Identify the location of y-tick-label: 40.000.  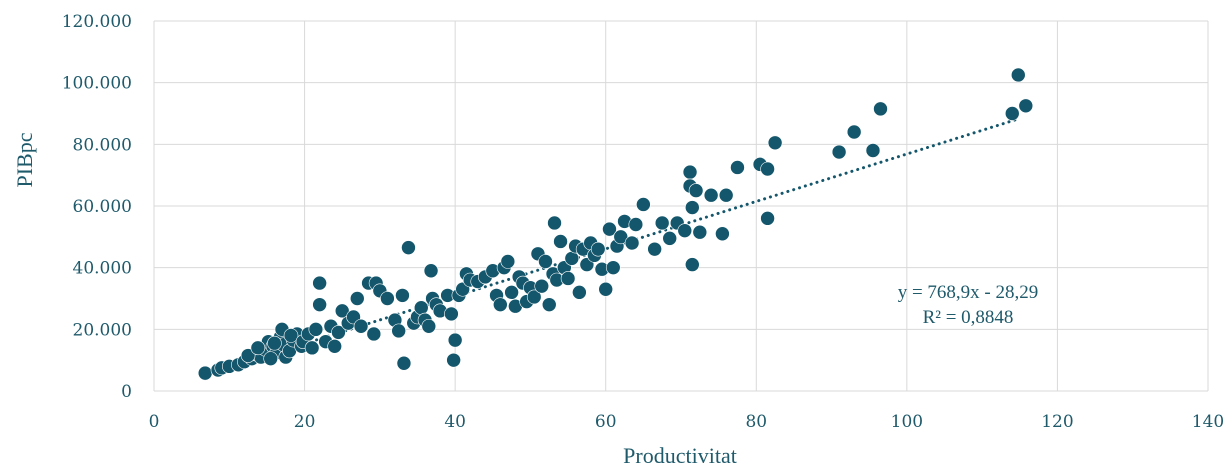
(102, 269).